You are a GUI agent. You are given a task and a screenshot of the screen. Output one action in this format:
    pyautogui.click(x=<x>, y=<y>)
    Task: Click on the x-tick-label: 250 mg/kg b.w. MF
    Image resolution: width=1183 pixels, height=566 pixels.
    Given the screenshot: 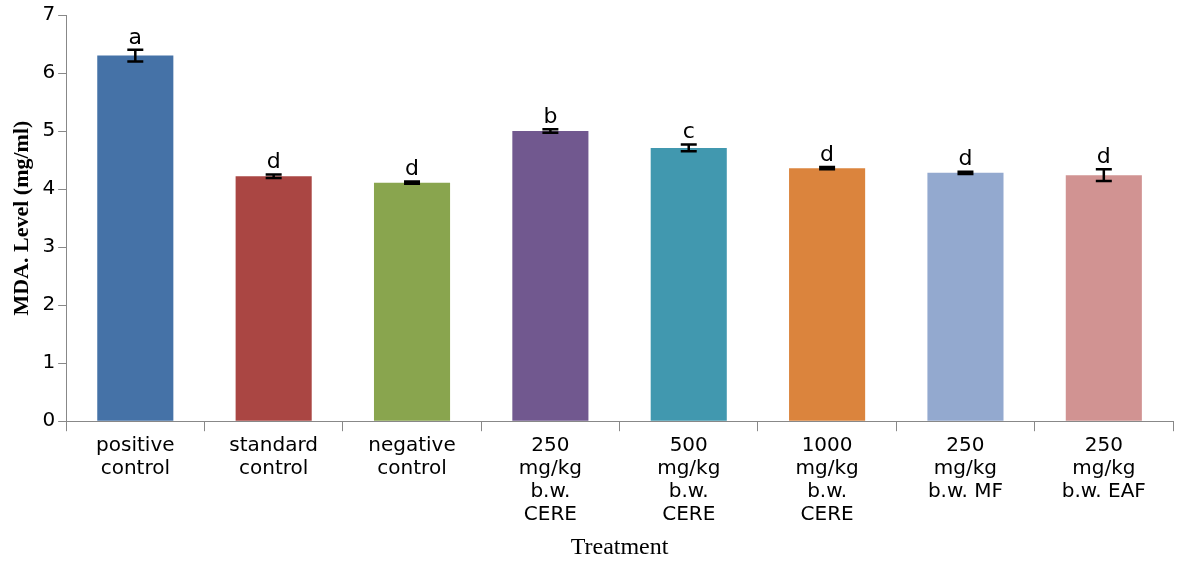 What is the action you would take?
    pyautogui.click(x=965, y=466)
    